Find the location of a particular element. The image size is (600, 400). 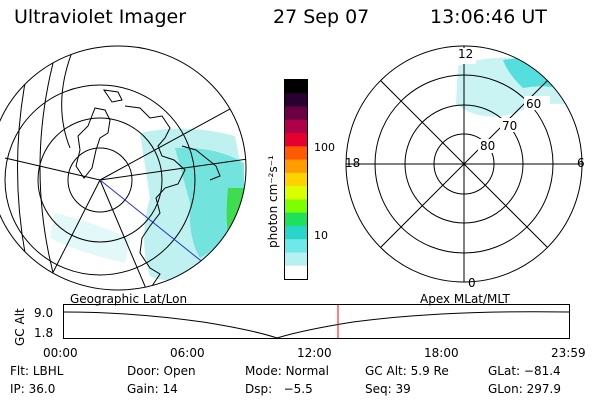

info-dsp-value: −5.5 is located at coordinates (298, 389).